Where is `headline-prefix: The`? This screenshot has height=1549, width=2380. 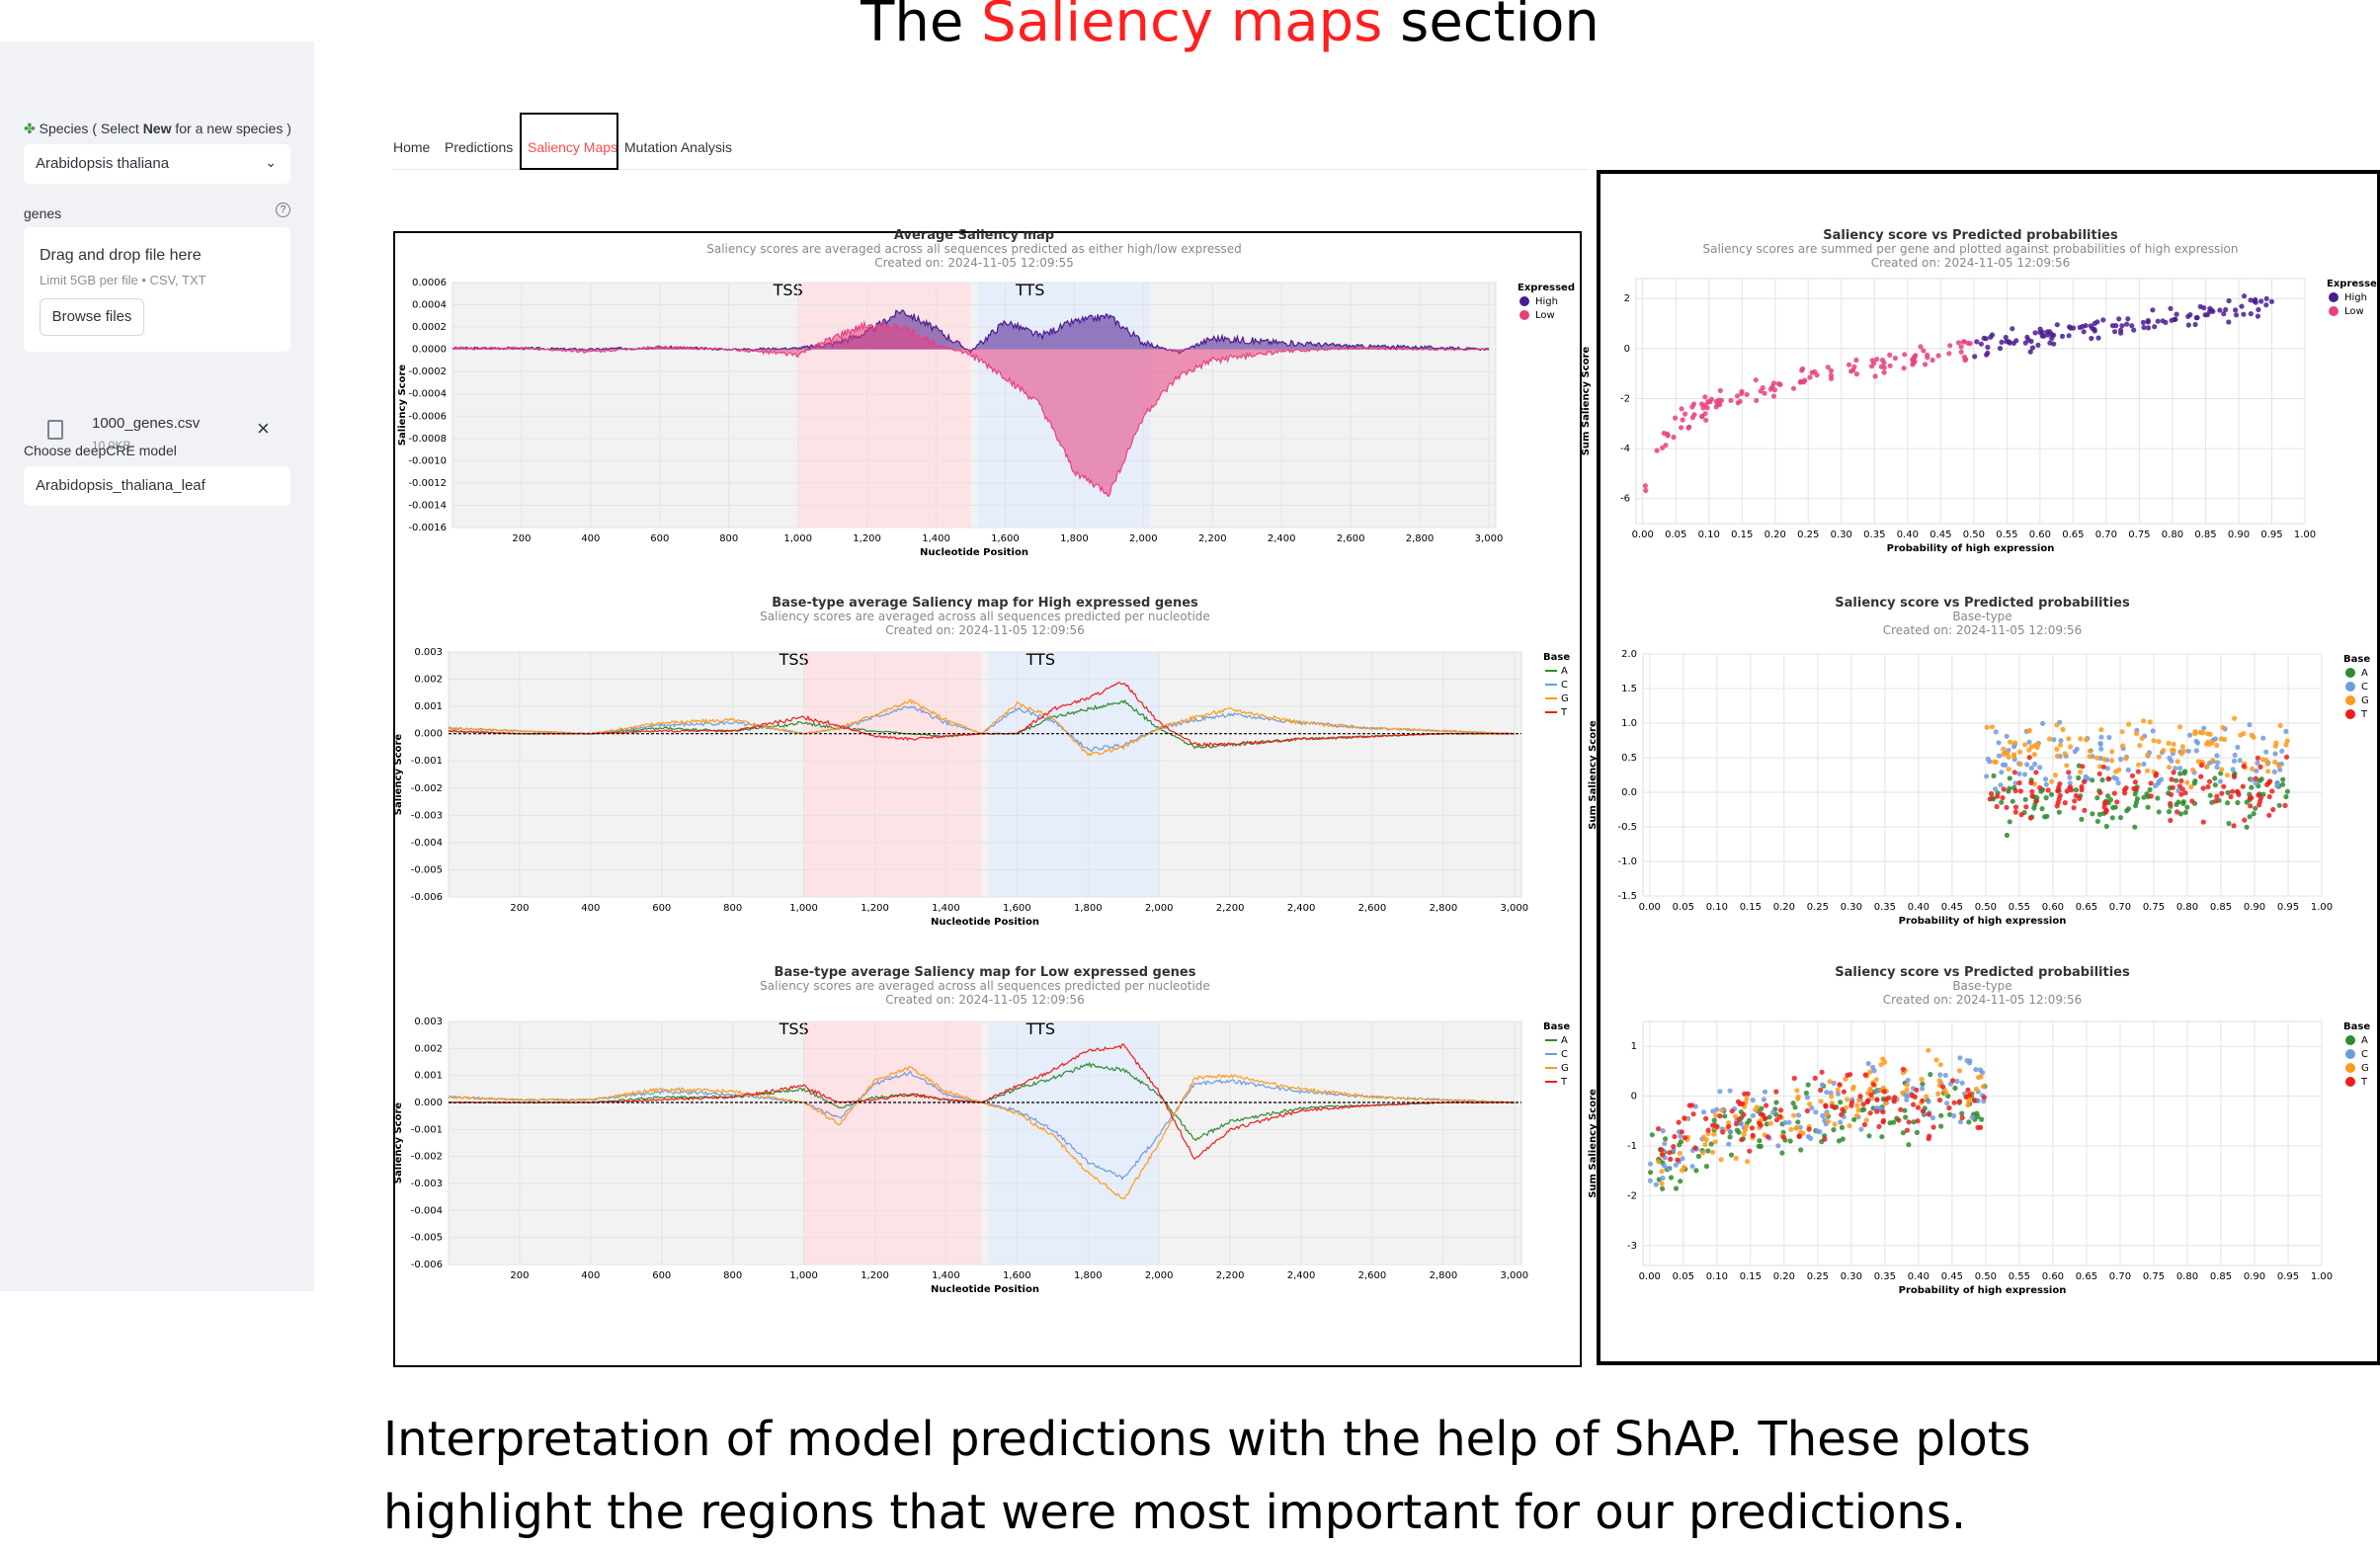
headline-prefix: The is located at coordinates (921, 27).